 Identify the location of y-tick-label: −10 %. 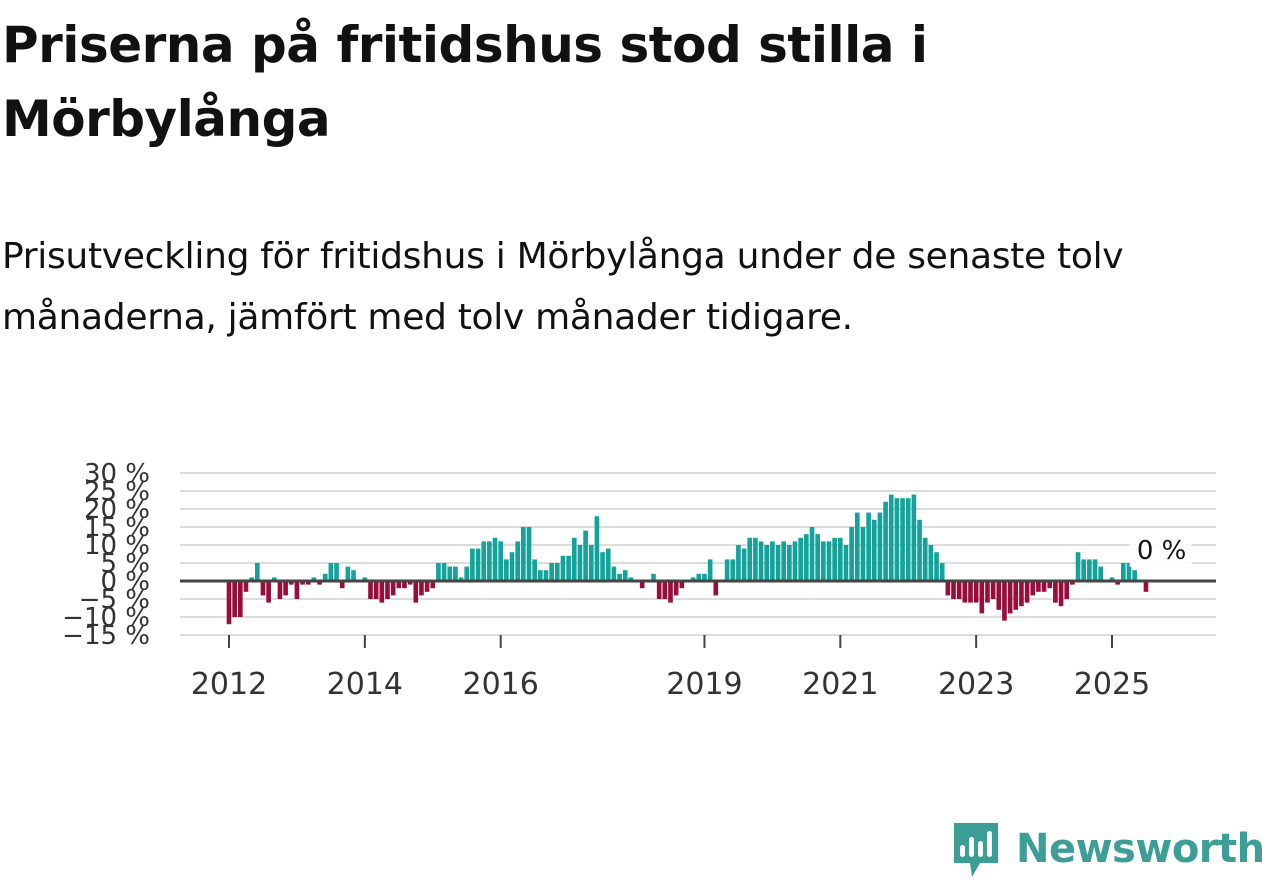
(106, 618).